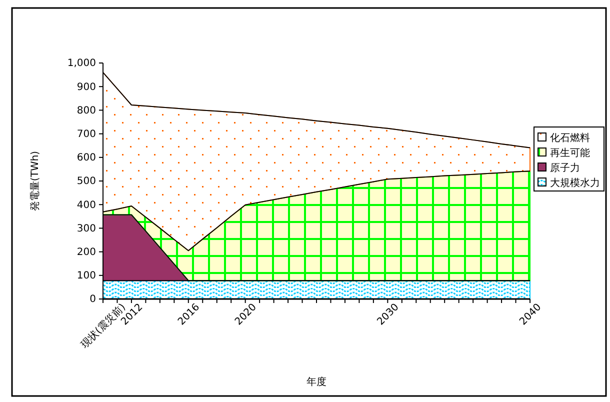  Describe the element at coordinates (86, 205) in the screenshot. I see `y-tick-label: 400` at that location.